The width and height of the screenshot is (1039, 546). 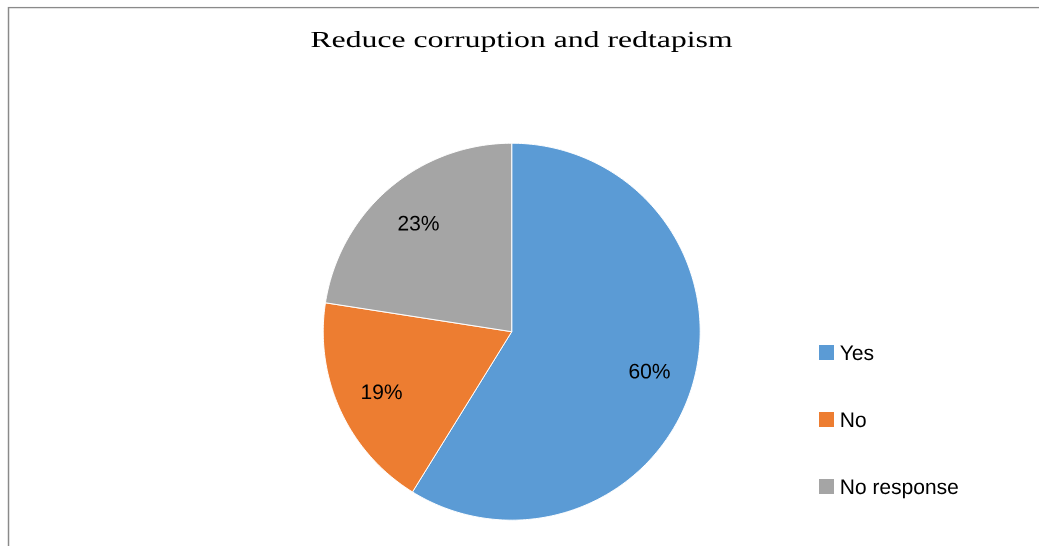 What do you see at coordinates (382, 392) in the screenshot?
I see `data-label: 19%` at bounding box center [382, 392].